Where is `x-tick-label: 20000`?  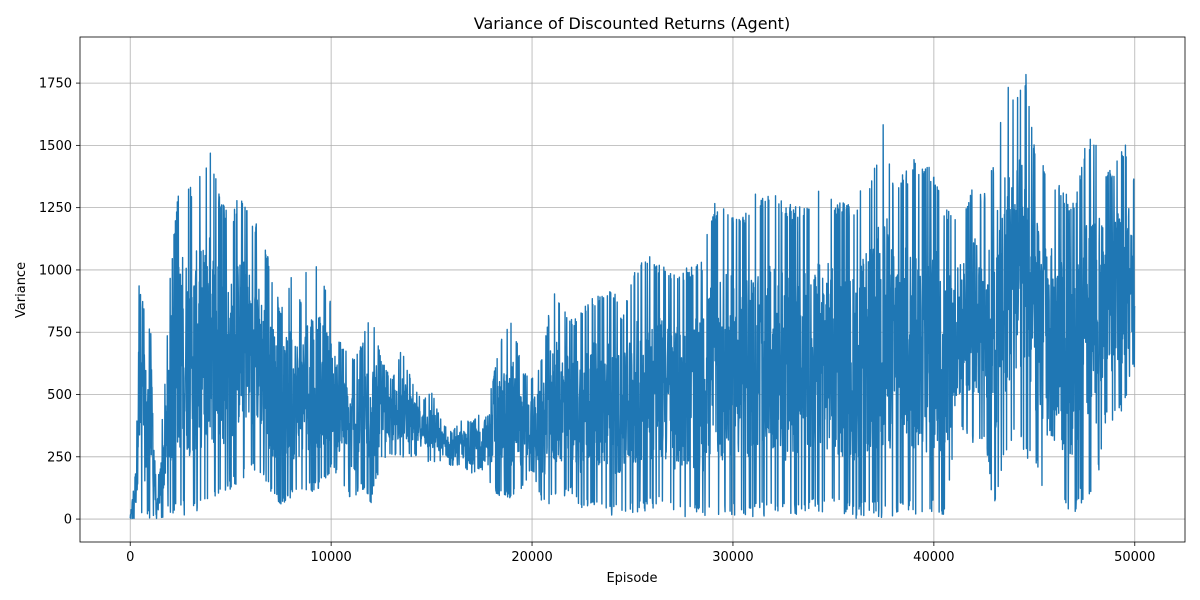
x-tick-label: 20000 is located at coordinates (531, 557).